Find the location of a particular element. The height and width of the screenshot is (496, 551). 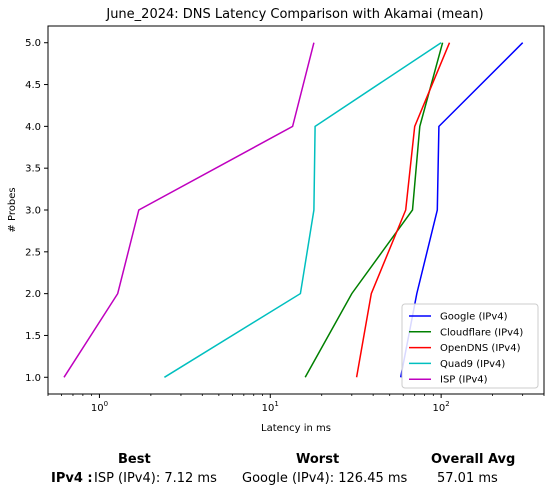

y-tick-label: 3.5 is located at coordinates (33, 169).